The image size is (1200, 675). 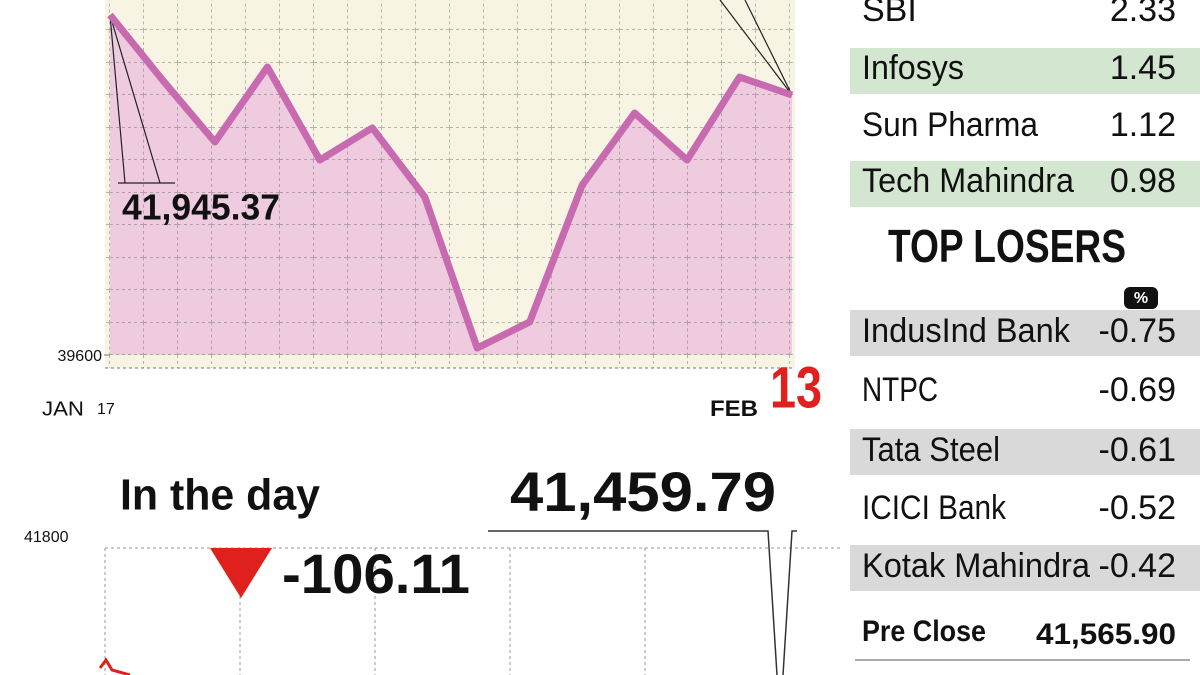 What do you see at coordinates (976, 566) in the screenshot?
I see `stock-name: Kotak Mahindra` at bounding box center [976, 566].